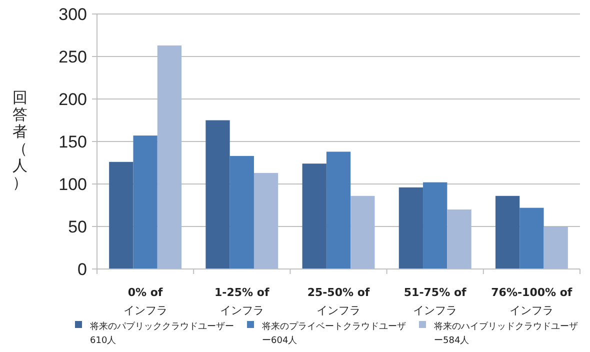 Image resolution: width=590 pixels, height=352 pixels. Describe the element at coordinates (435, 301) in the screenshot. I see `x-tick-label: 51-75% of インフラ` at that location.